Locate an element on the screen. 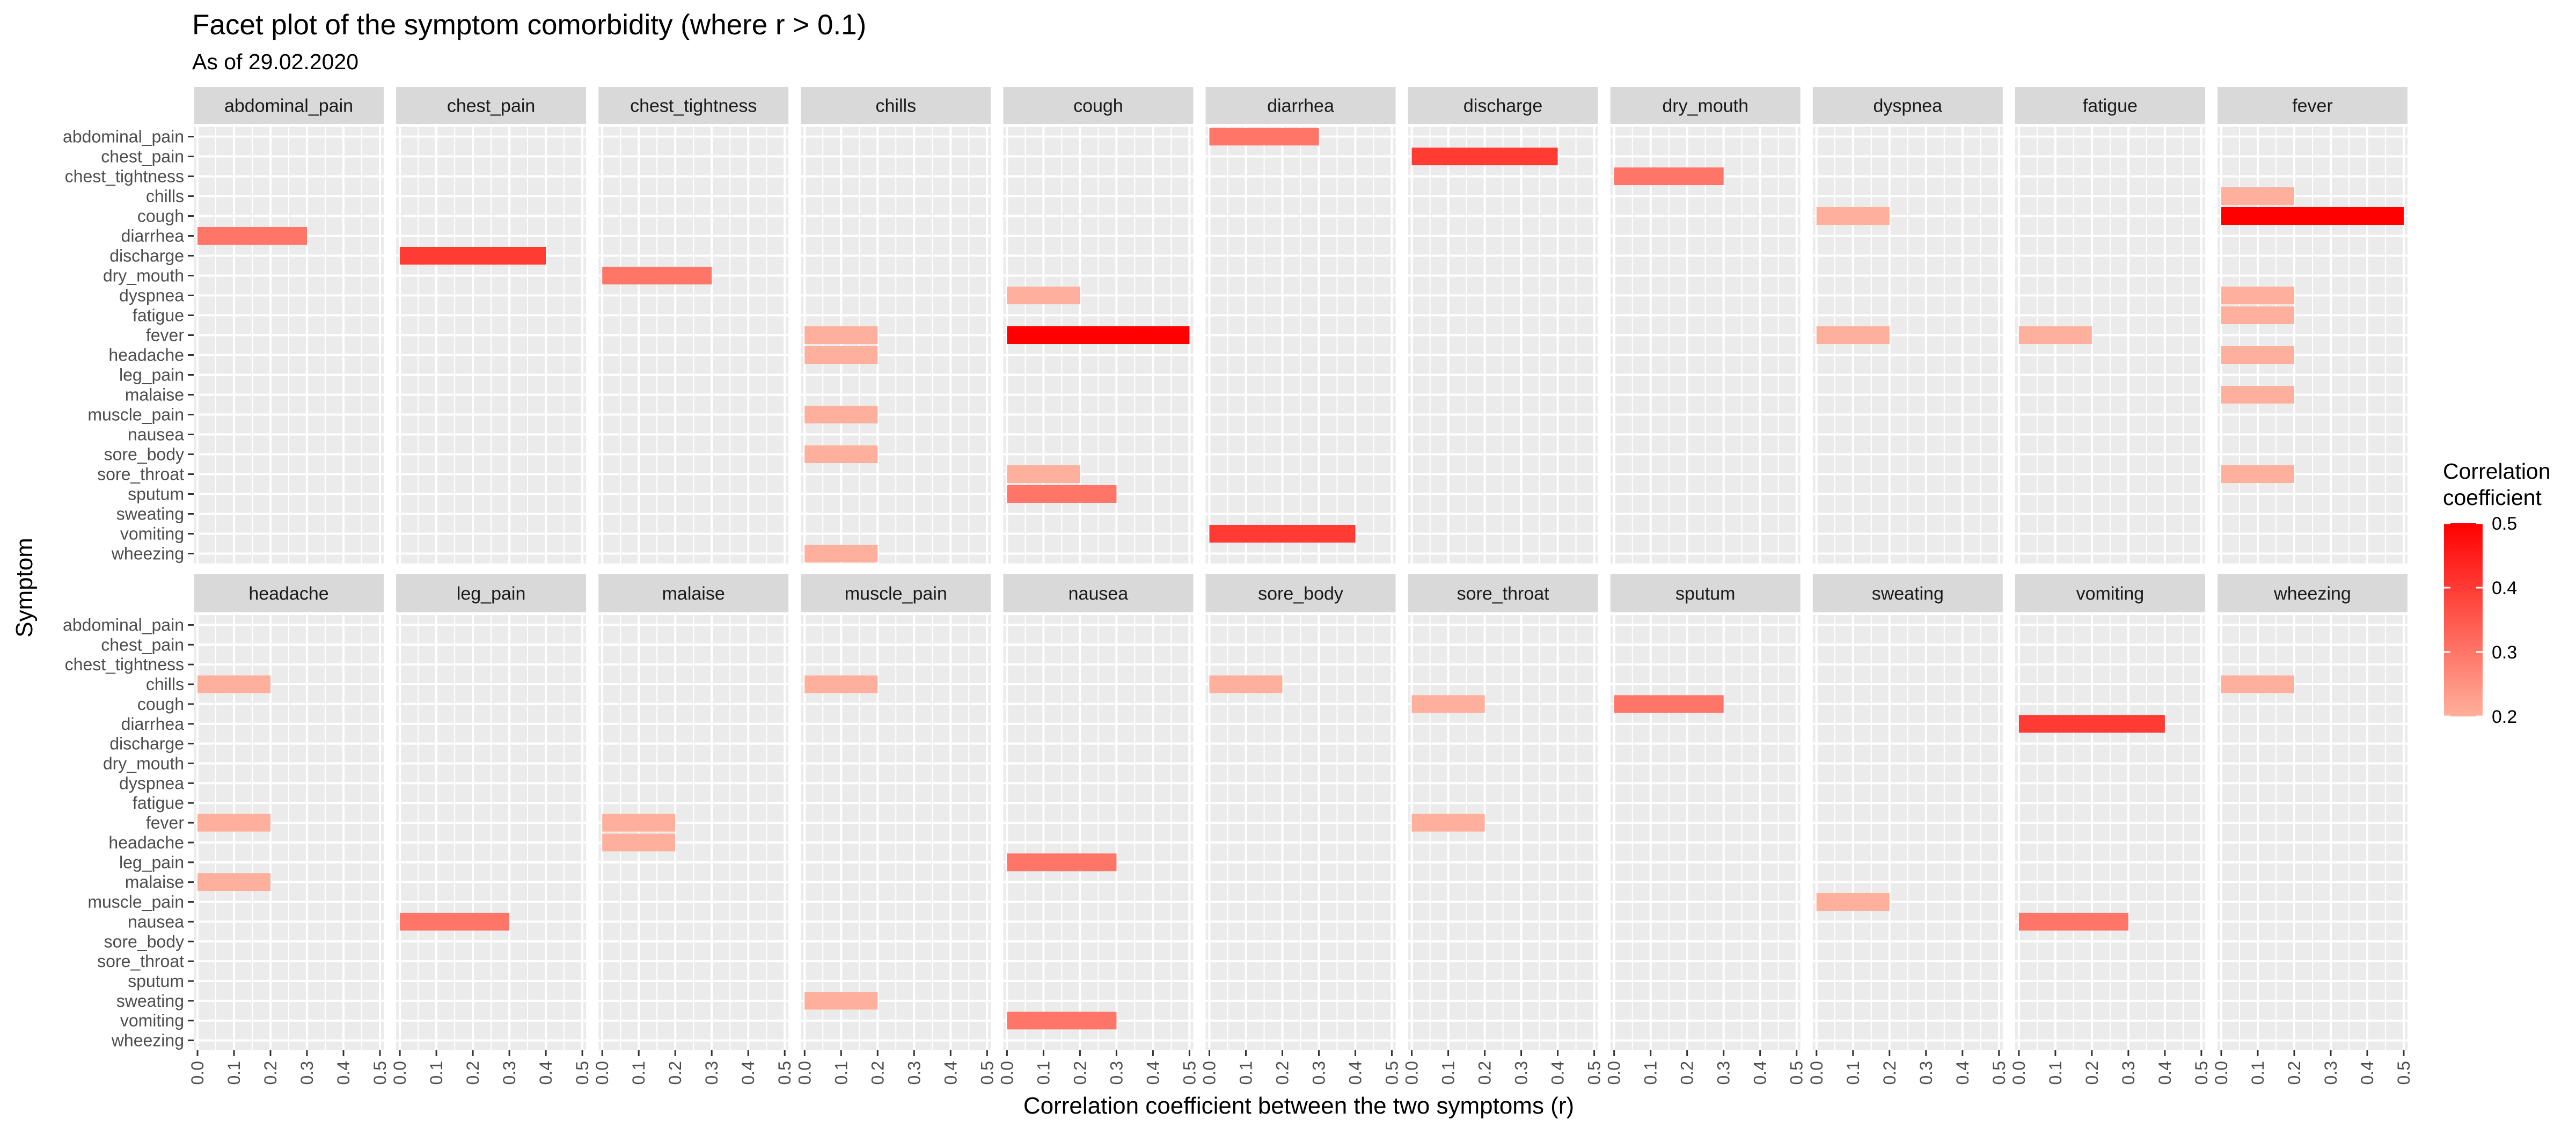  legend-tick-label: 0.2 is located at coordinates (2504, 717).